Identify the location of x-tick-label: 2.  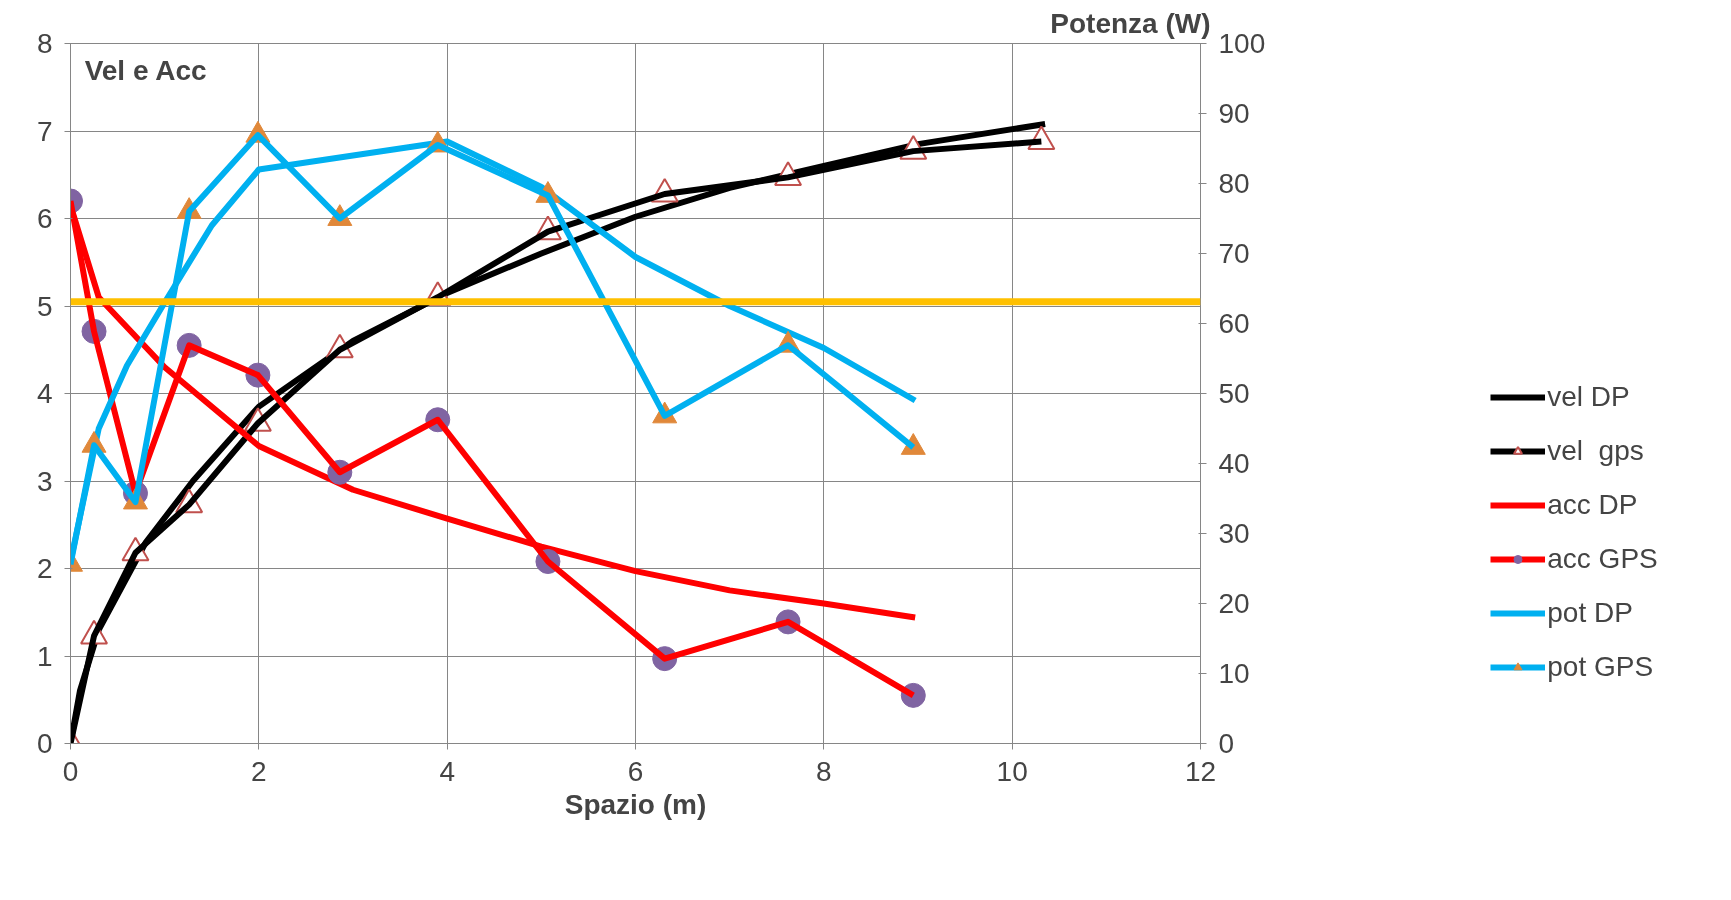
(259, 771).